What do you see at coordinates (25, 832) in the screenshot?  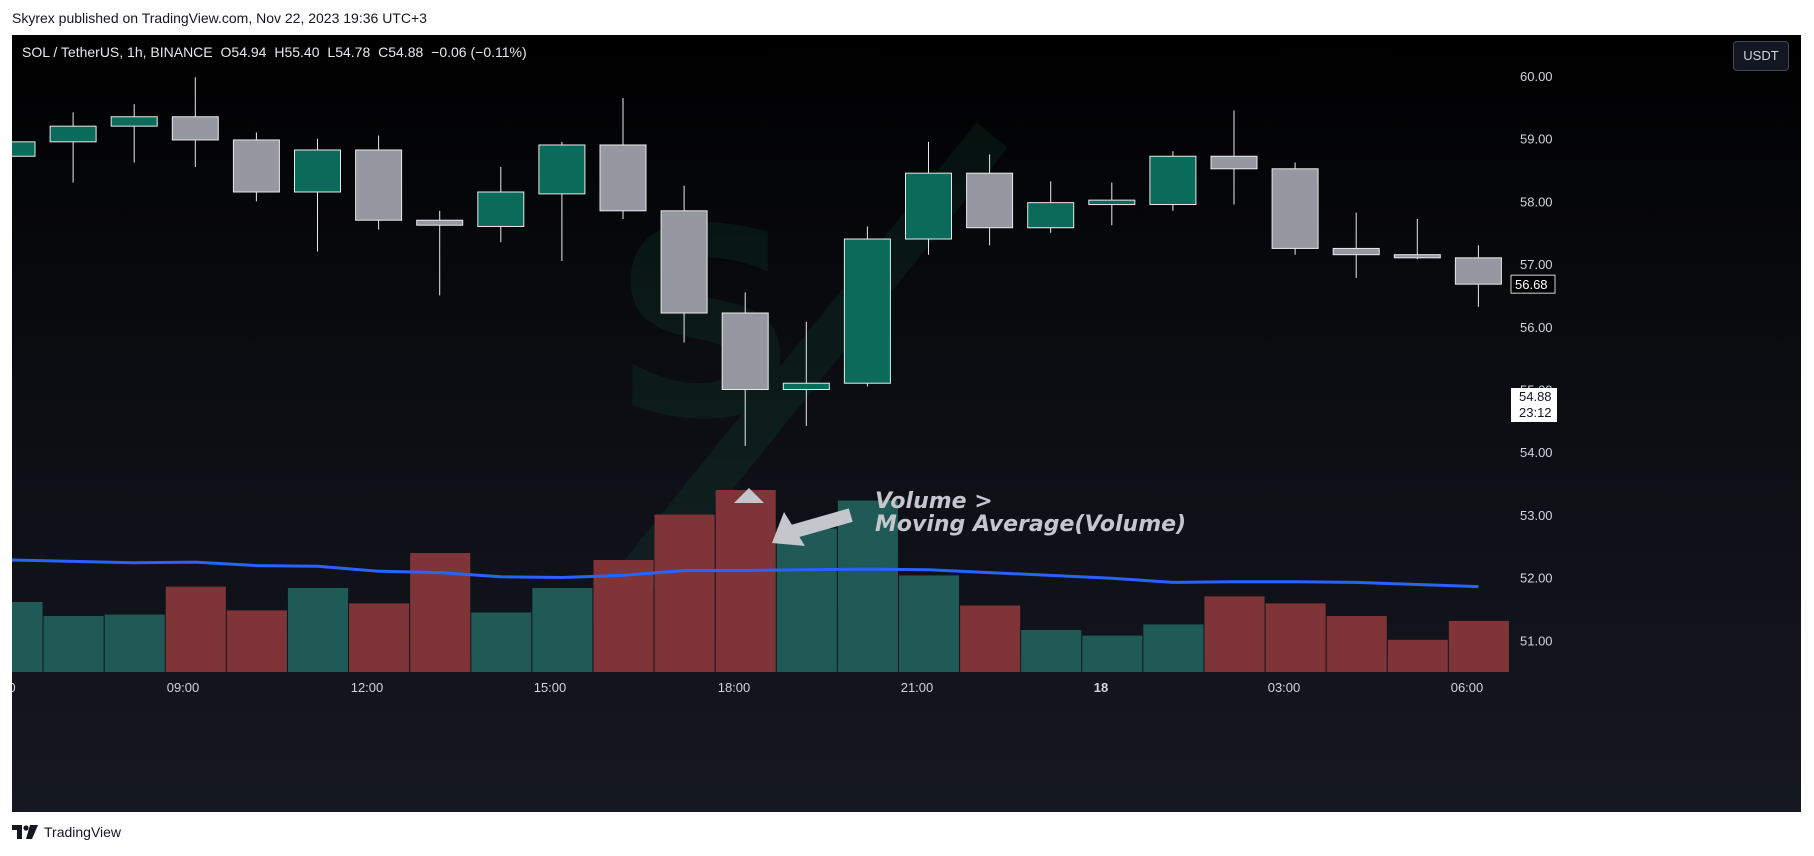 I see `tradingview-logo-icon` at bounding box center [25, 832].